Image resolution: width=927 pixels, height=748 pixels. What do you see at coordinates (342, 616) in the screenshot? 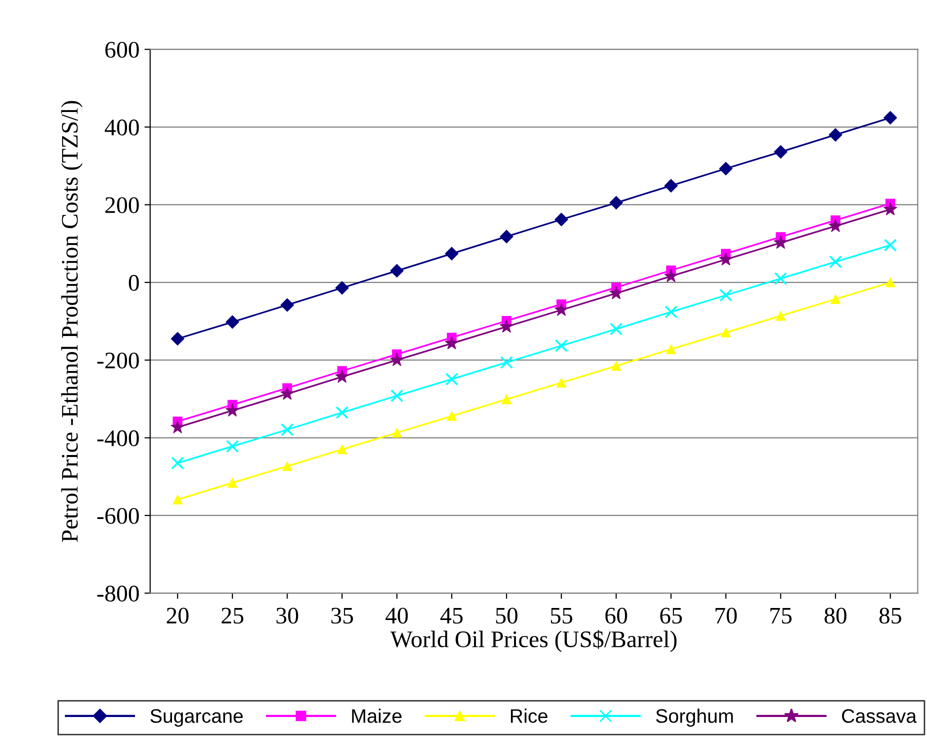
I see `x-tick-label: 35` at bounding box center [342, 616].